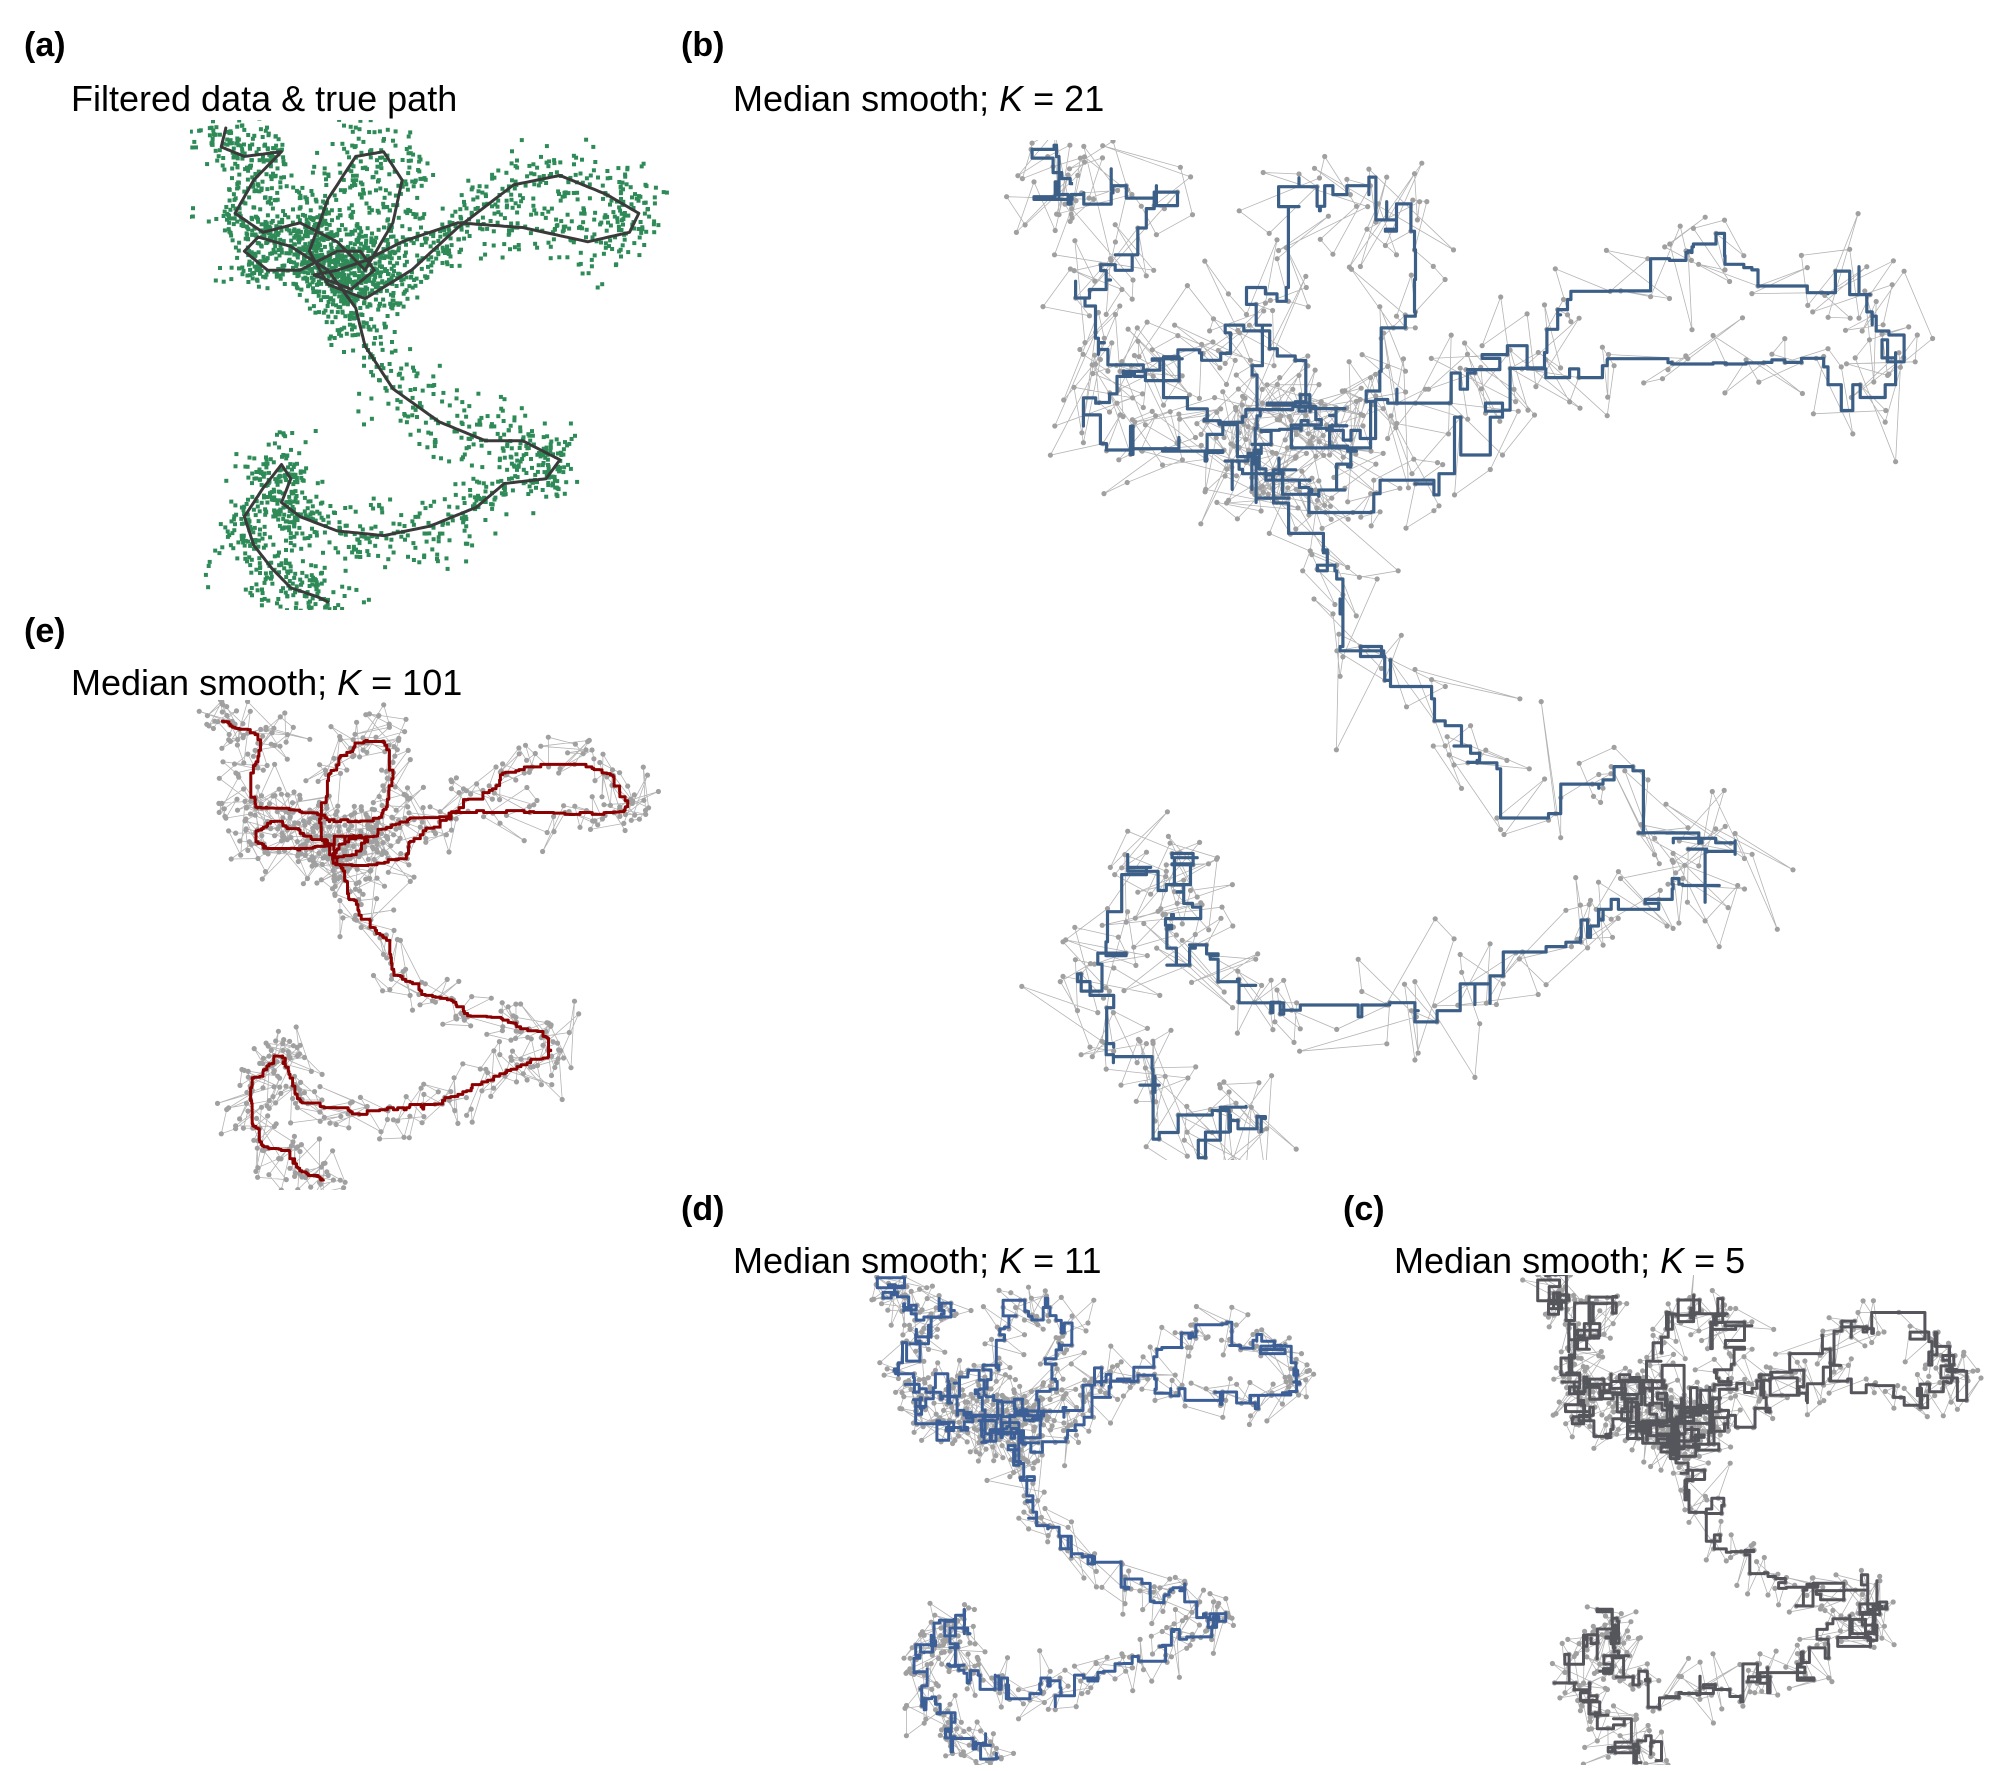 This screenshot has height=1771, width=2007. Describe the element at coordinates (45, 45) in the screenshot. I see `panel-label-a: (a)` at that location.